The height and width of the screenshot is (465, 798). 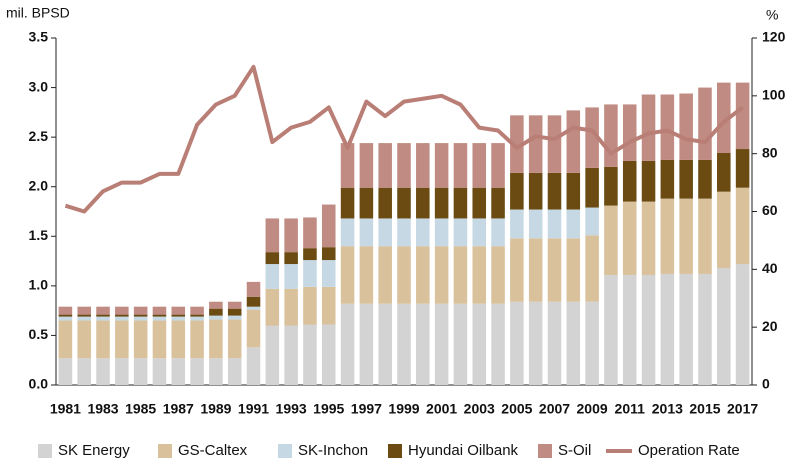 What do you see at coordinates (39, 384) in the screenshot?
I see `y-tick-label: 0.0` at bounding box center [39, 384].